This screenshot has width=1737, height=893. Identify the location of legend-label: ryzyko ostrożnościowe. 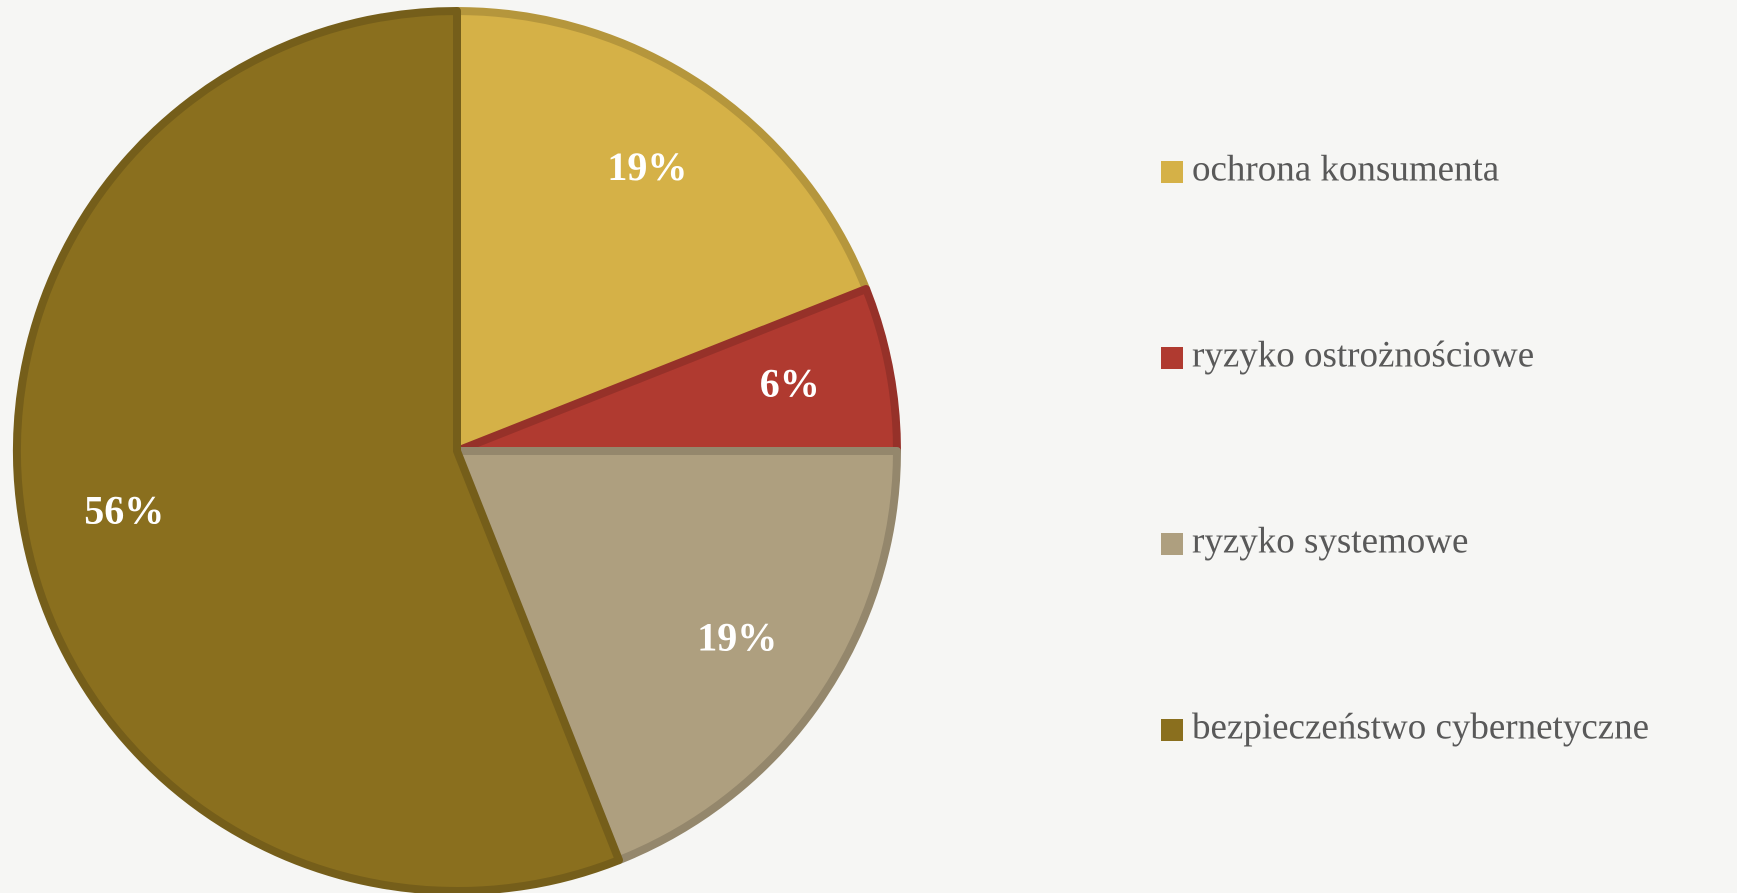
(1363, 354).